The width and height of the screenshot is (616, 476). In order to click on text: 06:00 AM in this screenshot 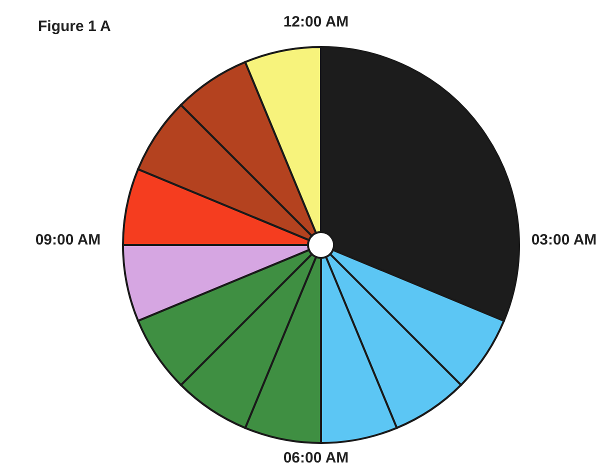, I will do `click(316, 458)`.